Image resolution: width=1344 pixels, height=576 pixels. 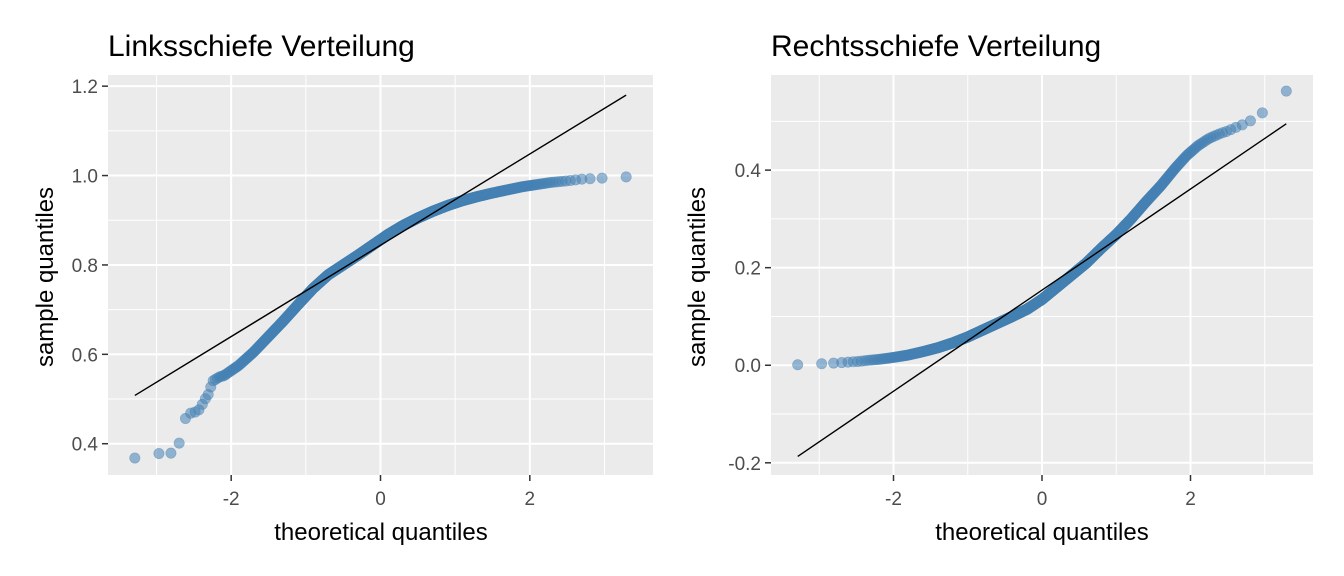 What do you see at coordinates (85, 87) in the screenshot?
I see `y-tick-label-left: 1.2` at bounding box center [85, 87].